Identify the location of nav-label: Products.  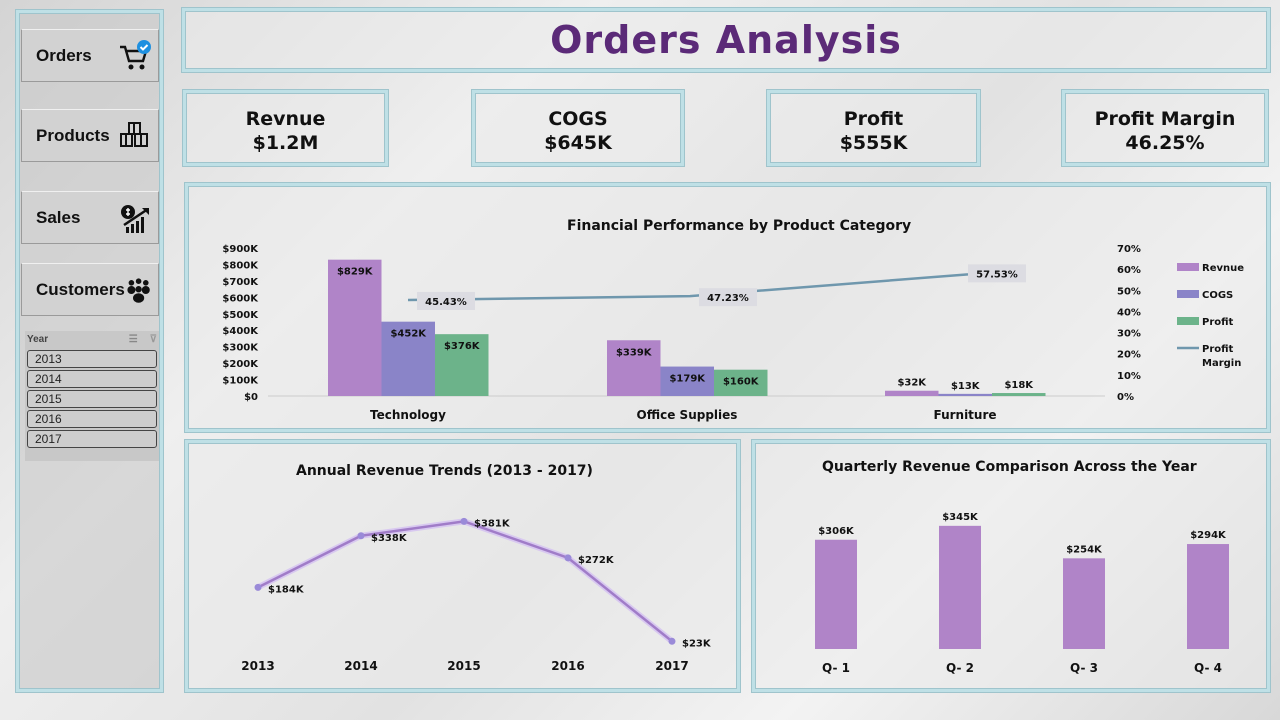
(73, 135).